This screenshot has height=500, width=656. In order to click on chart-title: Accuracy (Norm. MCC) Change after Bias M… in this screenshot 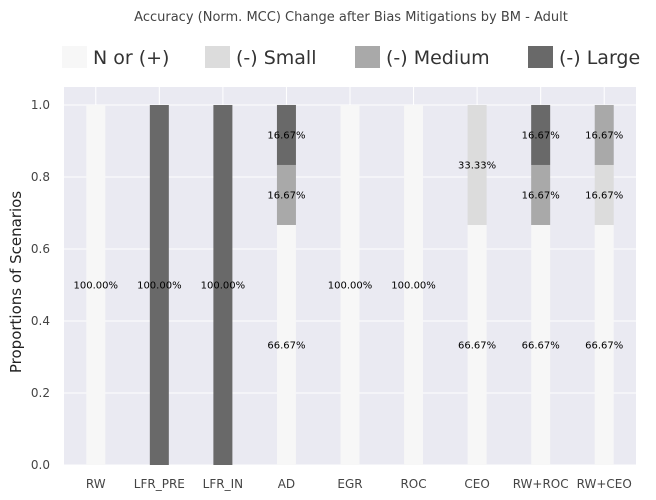, I will do `click(351, 17)`.